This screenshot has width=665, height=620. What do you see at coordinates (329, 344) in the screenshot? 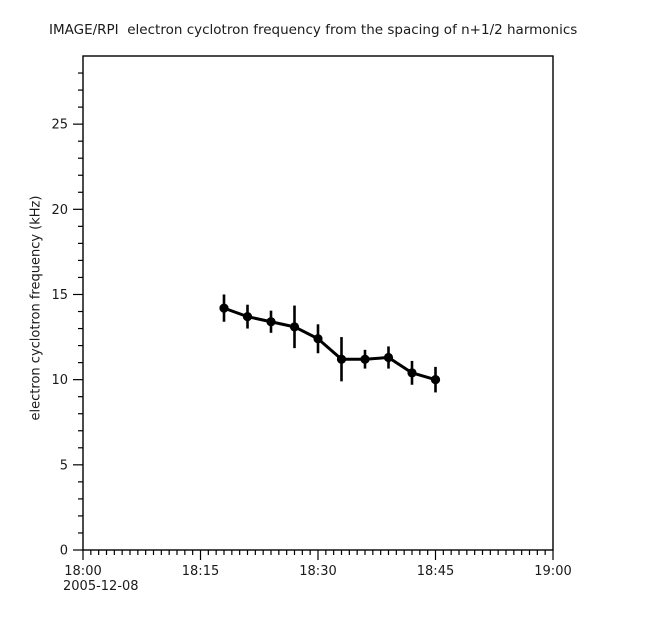
I see `data-line` at bounding box center [329, 344].